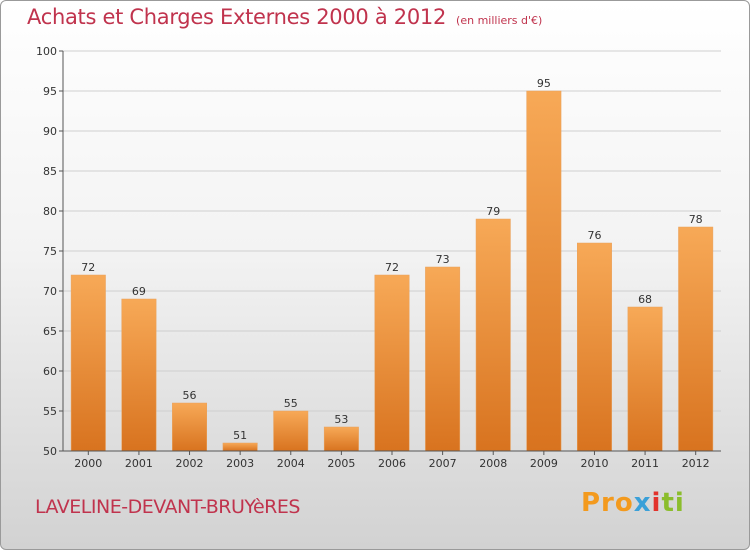 The width and height of the screenshot is (750, 550). Describe the element at coordinates (291, 431) in the screenshot. I see `bar-2004` at that location.